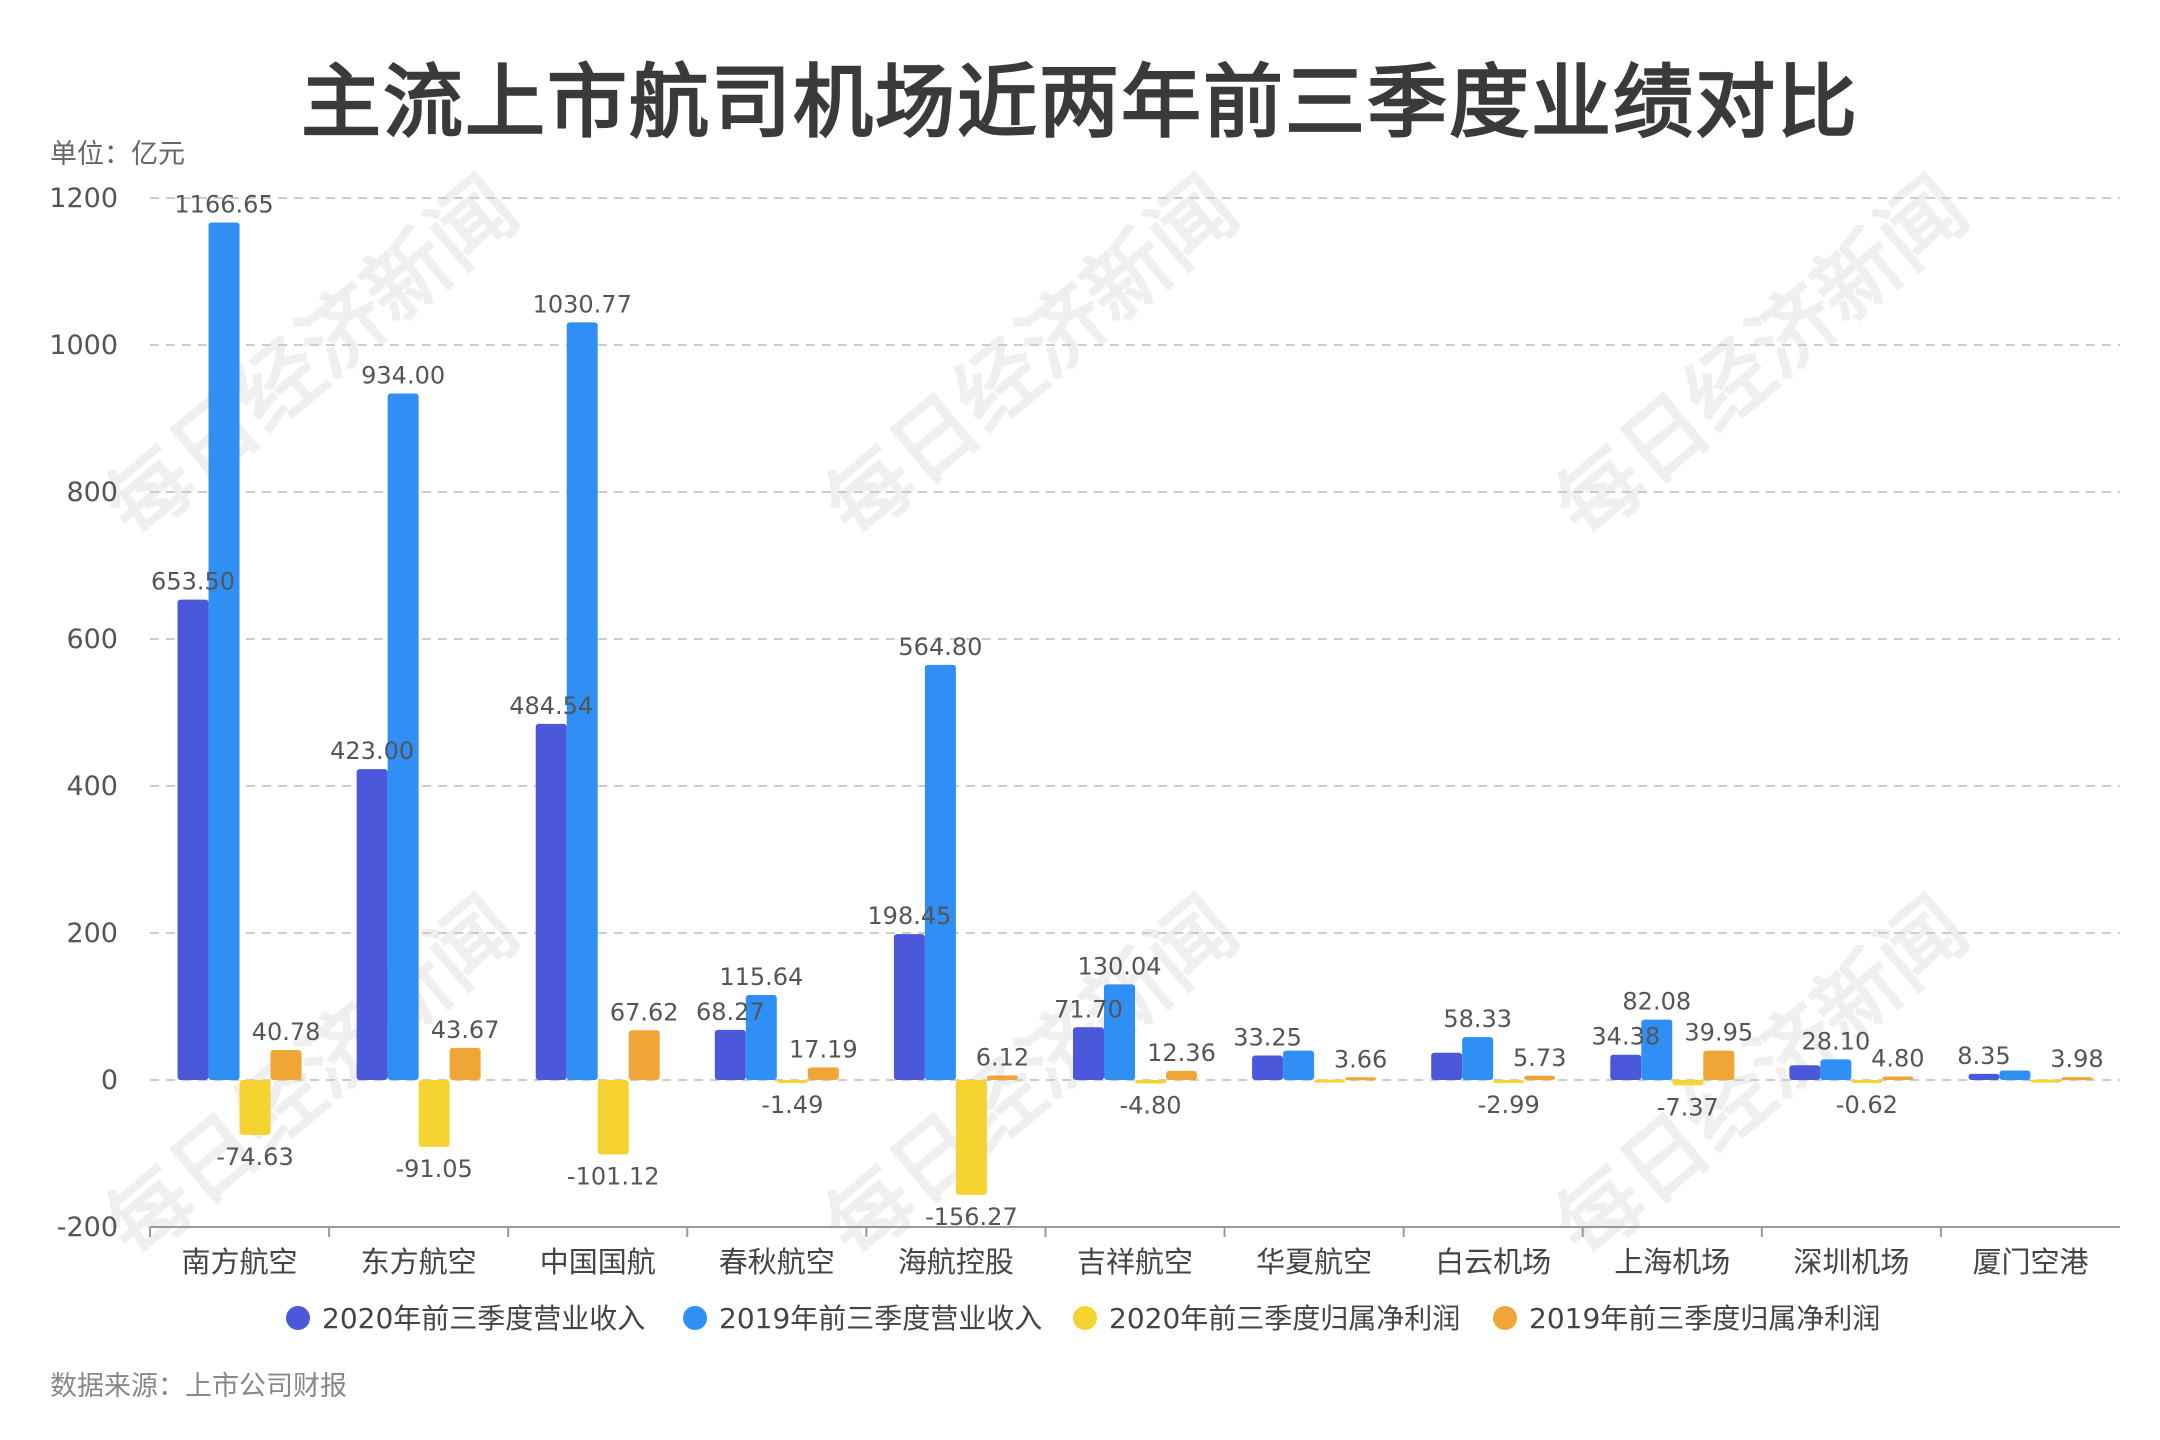  What do you see at coordinates (823, 1049) in the screenshot?
I see `data-label: 17.19` at bounding box center [823, 1049].